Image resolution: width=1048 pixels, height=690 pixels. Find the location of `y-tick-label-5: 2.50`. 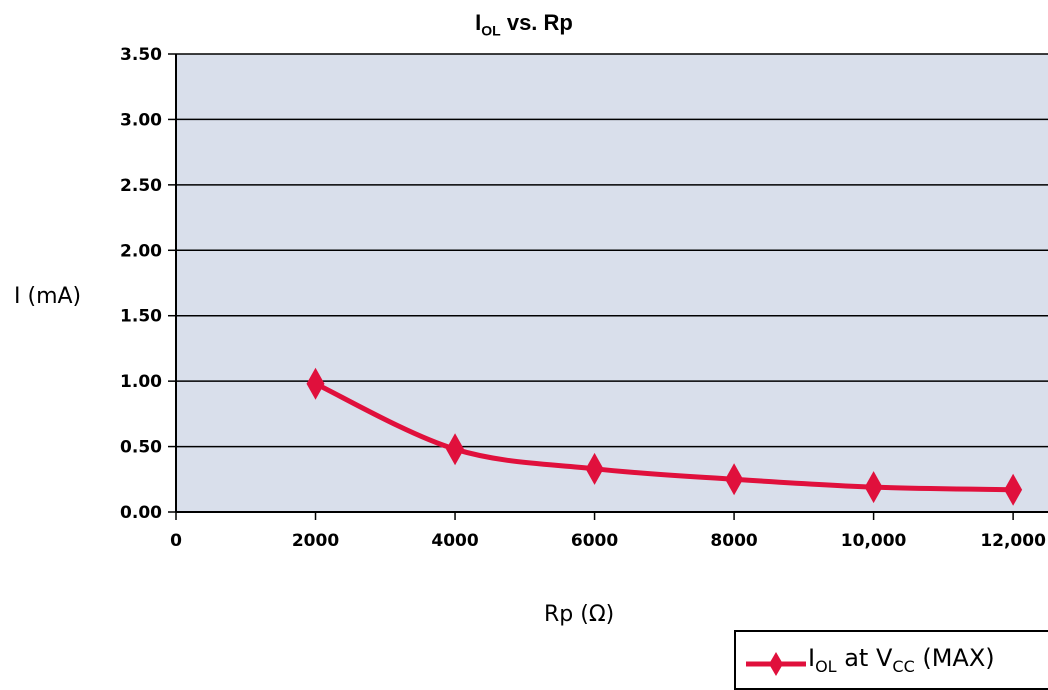

y-tick-label-5: 2.50 is located at coordinates (141, 186).